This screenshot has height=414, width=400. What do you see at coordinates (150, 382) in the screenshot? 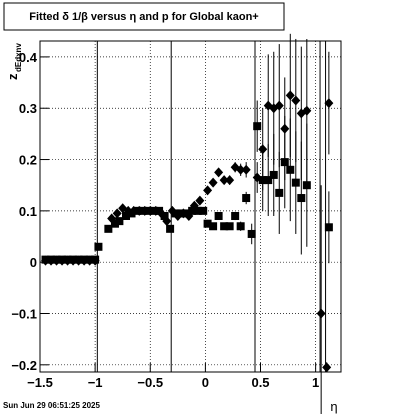
I see `x-tick-label: −0.5` at bounding box center [150, 382].